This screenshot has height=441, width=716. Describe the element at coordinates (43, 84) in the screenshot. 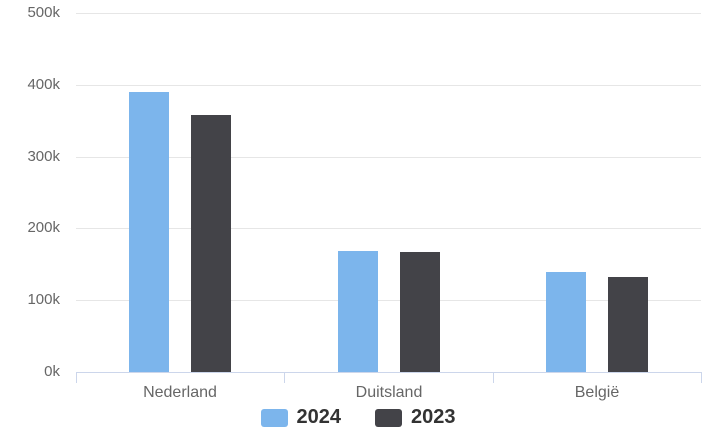

I see `y-axis-label-400k: 400k` at that location.